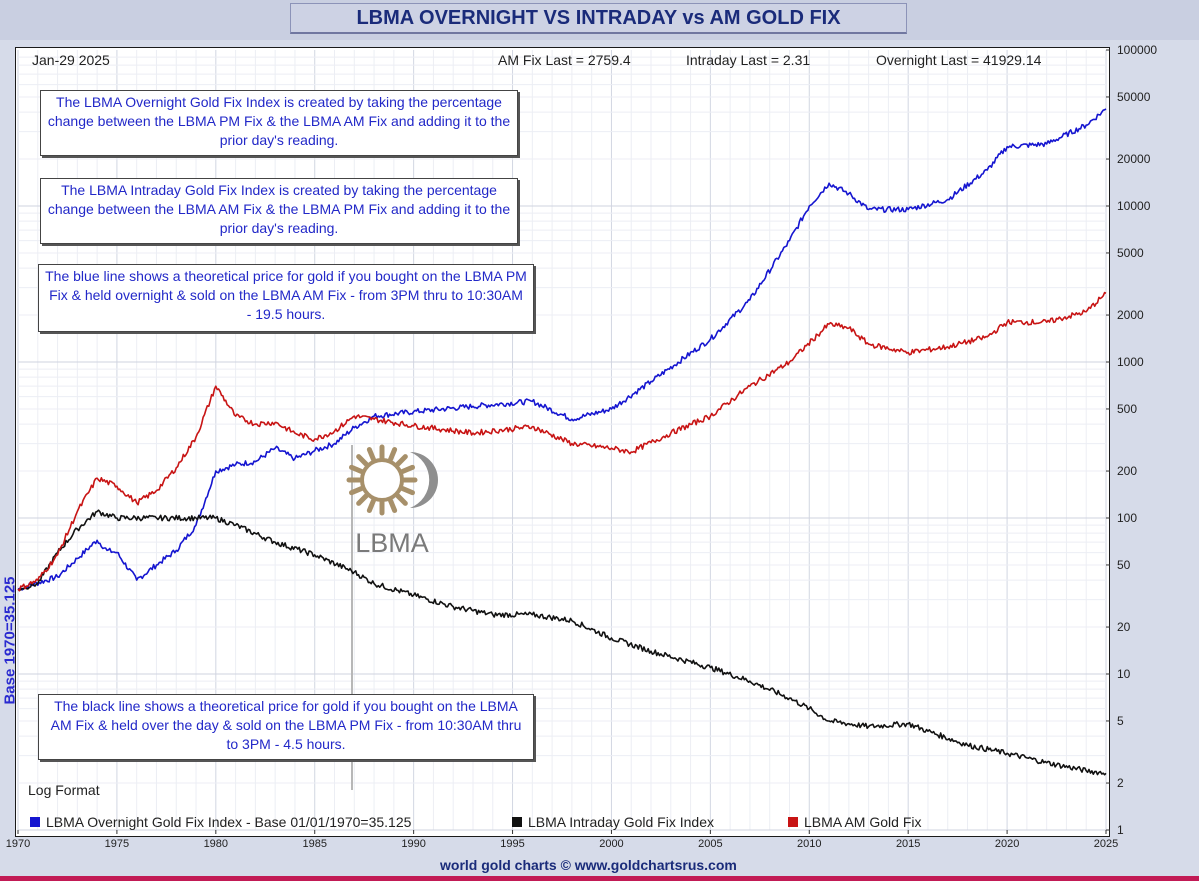 This screenshot has height=881, width=1199. What do you see at coordinates (1130, 253) in the screenshot?
I see `y-tick-label: 5000` at bounding box center [1130, 253].